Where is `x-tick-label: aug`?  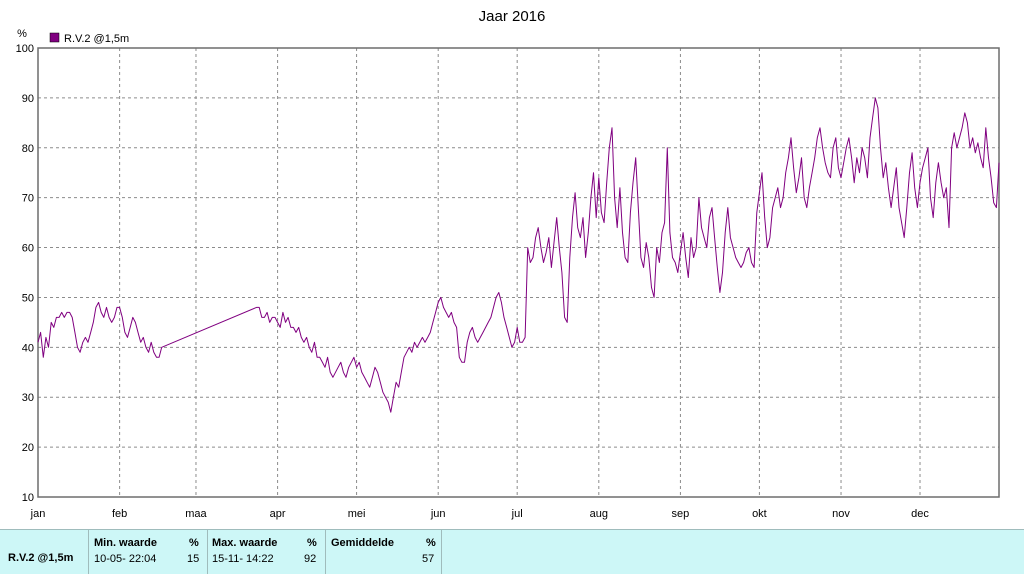
x-tick-label: aug is located at coordinates (599, 514).